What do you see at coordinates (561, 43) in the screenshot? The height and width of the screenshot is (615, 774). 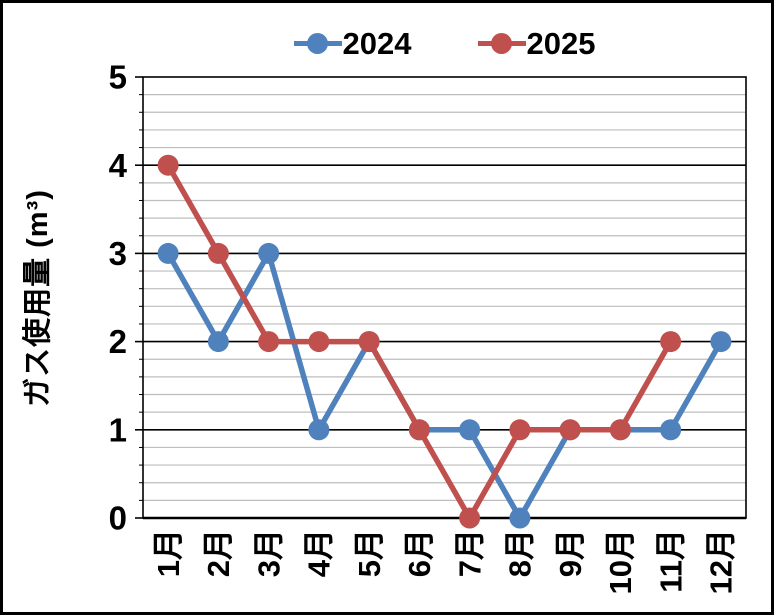 I see `legend-label-2025: 2025` at bounding box center [561, 43].